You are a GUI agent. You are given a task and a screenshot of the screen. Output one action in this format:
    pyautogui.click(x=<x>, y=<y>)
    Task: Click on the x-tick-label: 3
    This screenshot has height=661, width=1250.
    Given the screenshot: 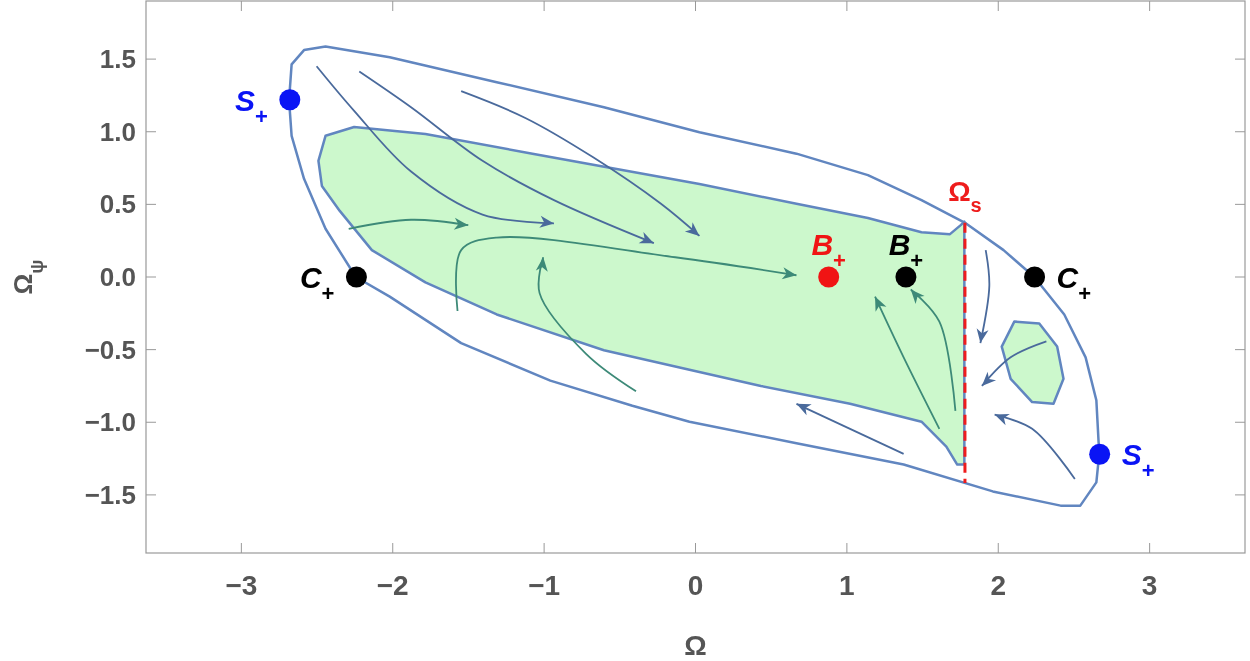 What is the action you would take?
    pyautogui.click(x=1149, y=585)
    